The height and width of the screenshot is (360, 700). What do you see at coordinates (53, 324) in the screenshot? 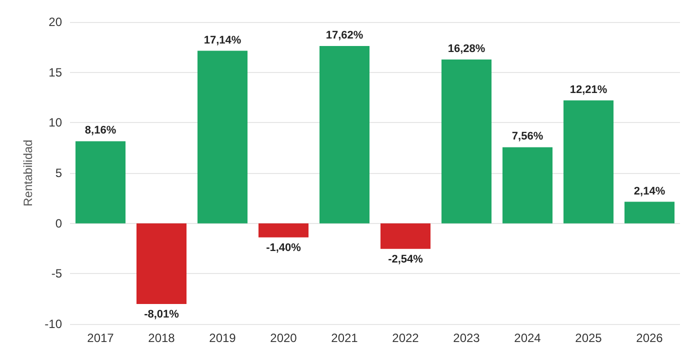
I see `y-tick-label: -10` at bounding box center [53, 324].